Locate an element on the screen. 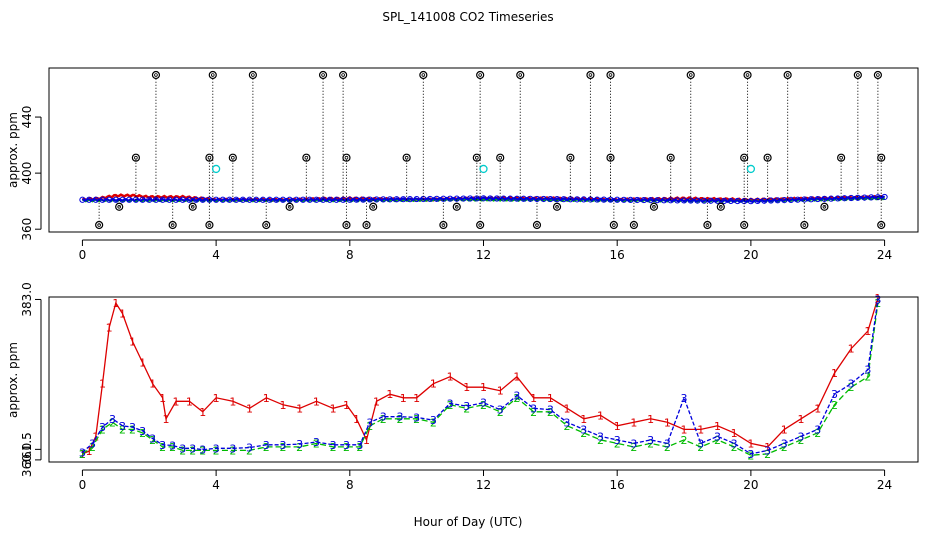  top-spike-small-marker is located at coordinates (824, 206).